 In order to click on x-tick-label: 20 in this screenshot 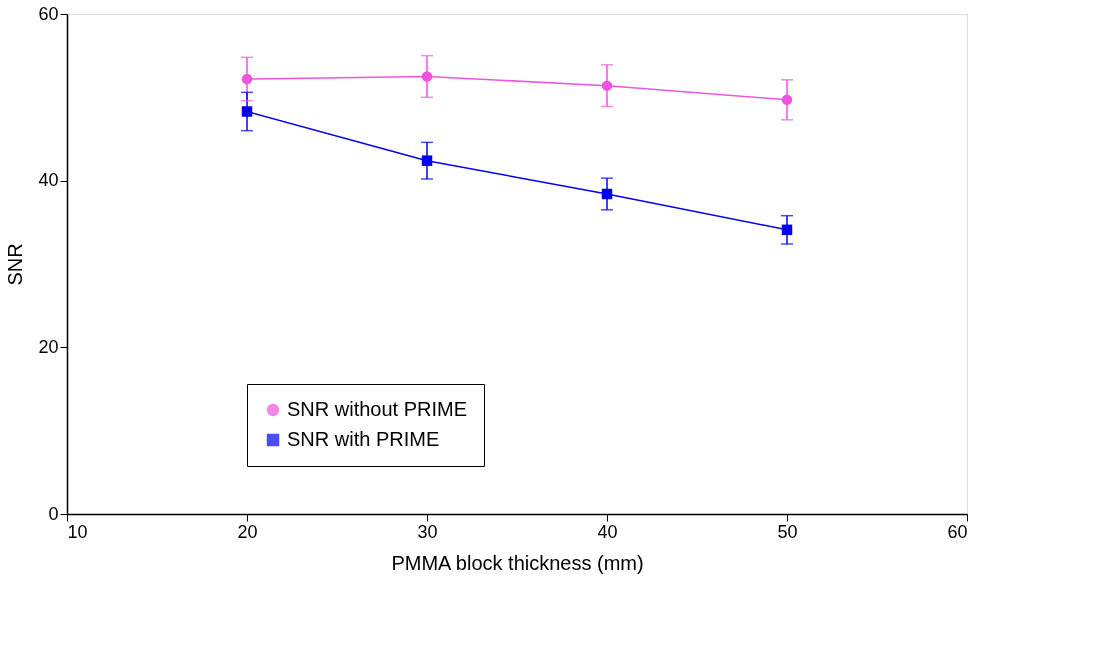, I will do `click(247, 531)`.